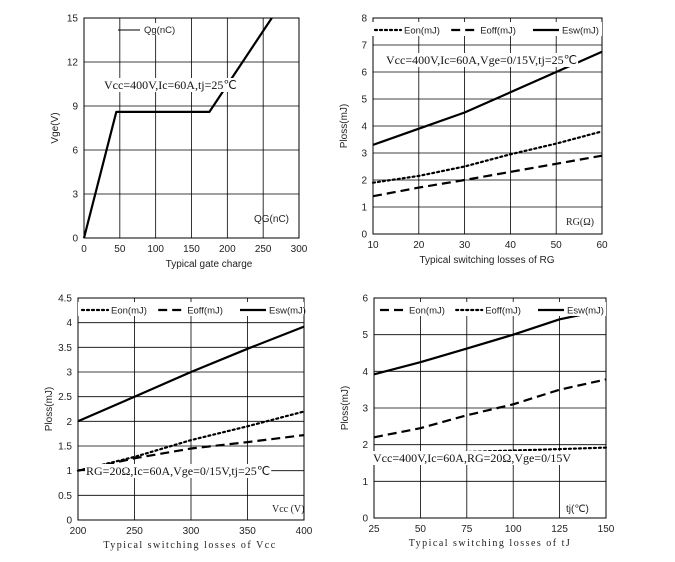 The width and height of the screenshot is (675, 562). What do you see at coordinates (75, 107) in the screenshot?
I see `y-tick-label: 9` at bounding box center [75, 107].